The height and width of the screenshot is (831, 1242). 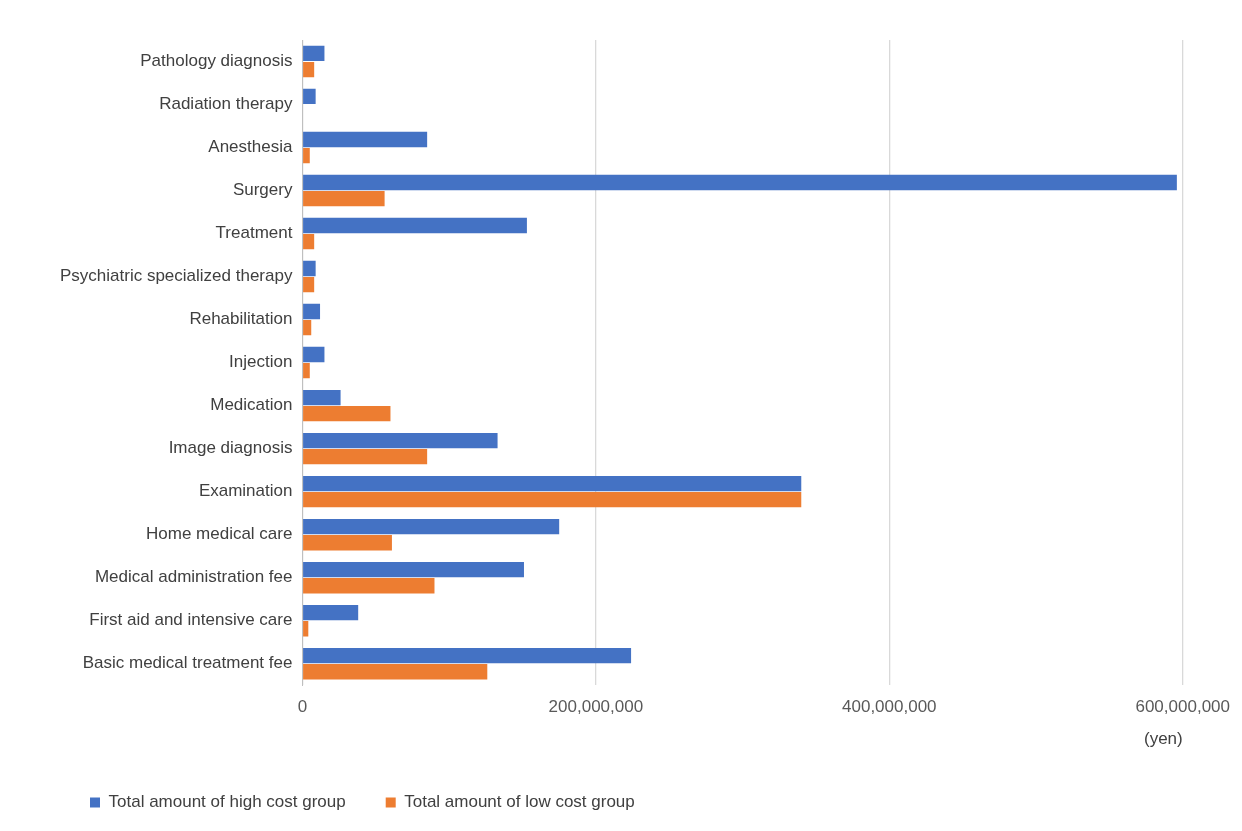 What do you see at coordinates (302, 707) in the screenshot?
I see `x-tick-label: 0` at bounding box center [302, 707].